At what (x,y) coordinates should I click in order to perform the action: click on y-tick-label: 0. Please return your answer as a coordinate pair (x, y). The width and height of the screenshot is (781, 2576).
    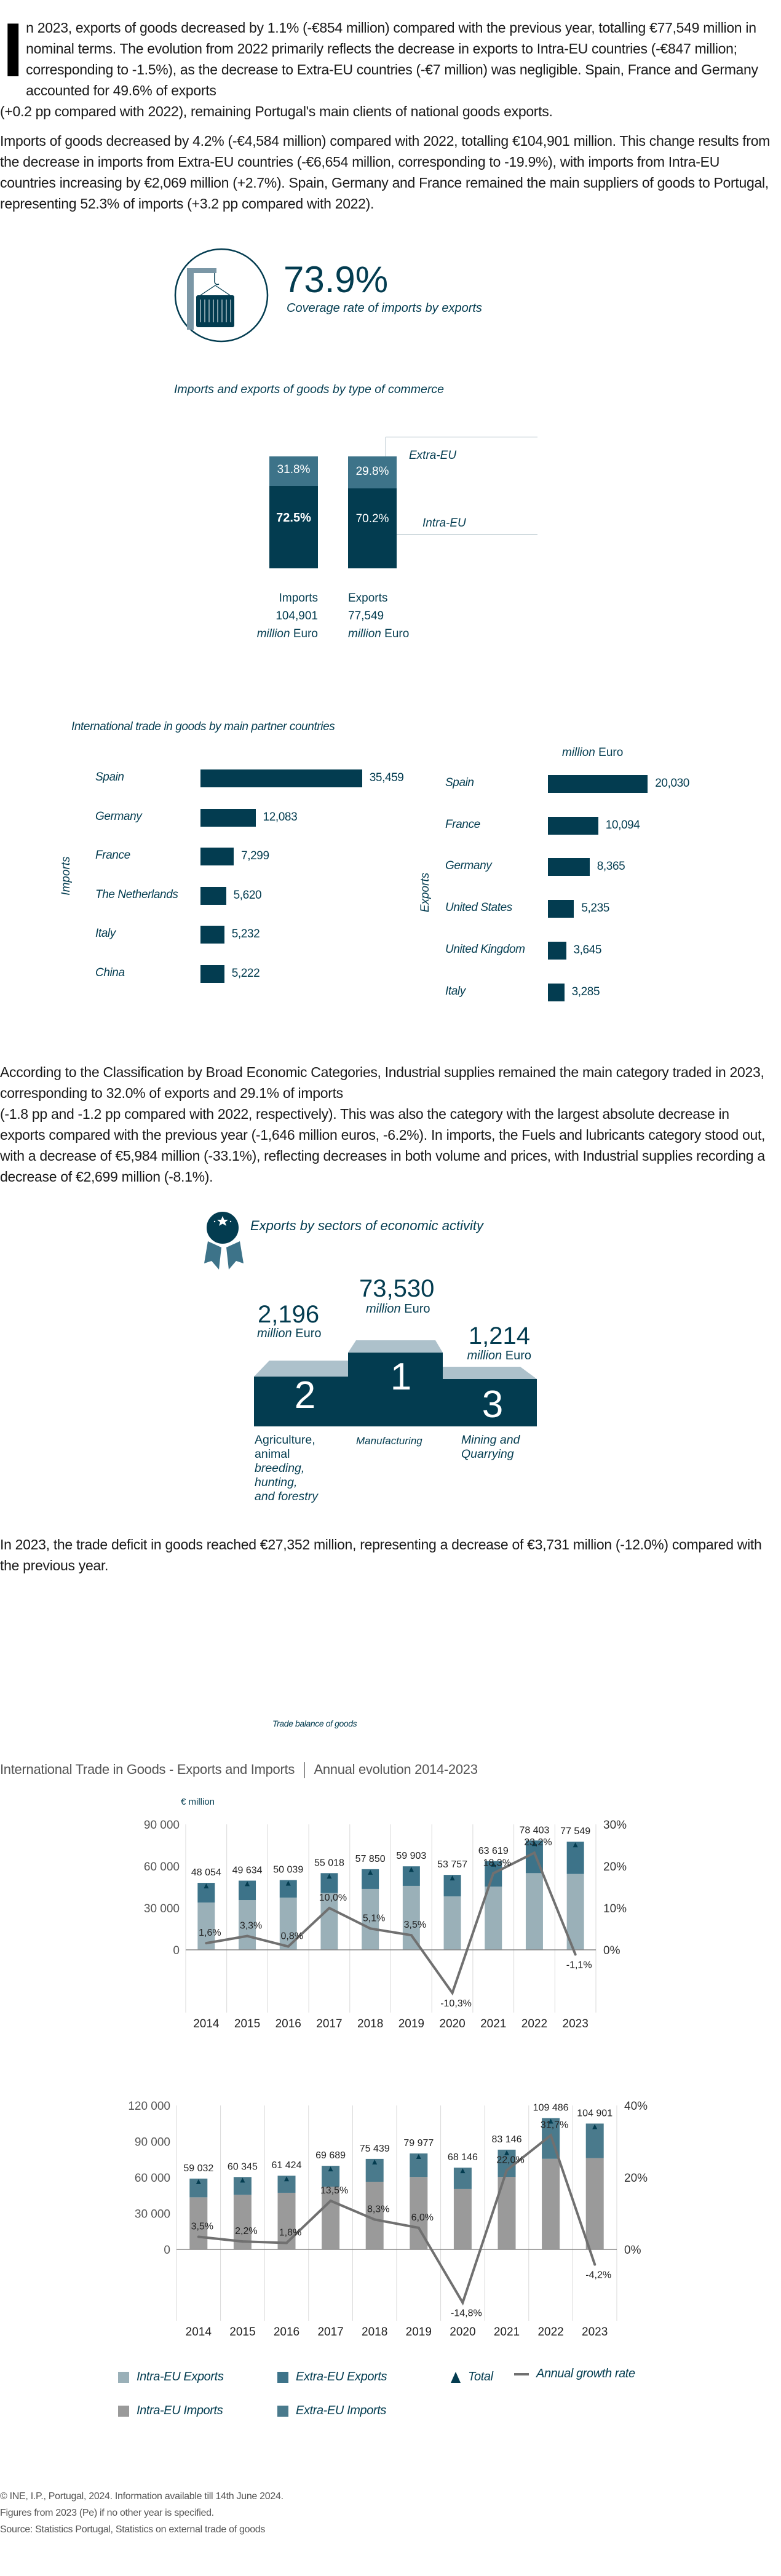
    Looking at the image, I should click on (177, 1950).